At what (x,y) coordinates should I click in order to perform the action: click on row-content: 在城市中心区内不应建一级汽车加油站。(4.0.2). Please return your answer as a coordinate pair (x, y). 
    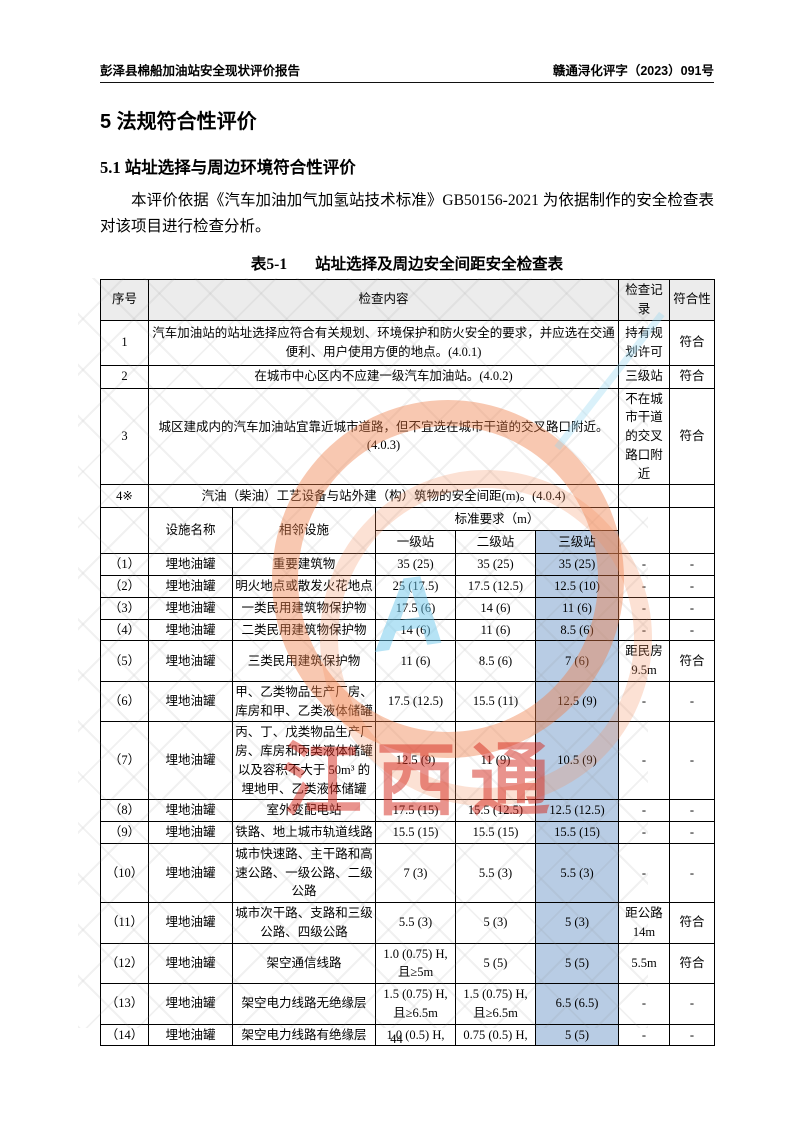
    Looking at the image, I should click on (383, 376).